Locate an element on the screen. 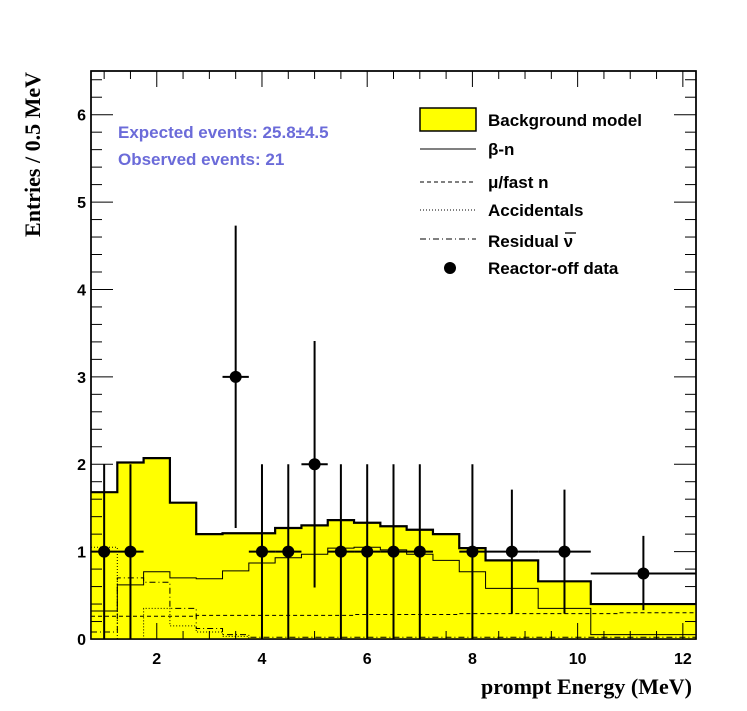  y-tick-label: 6 is located at coordinates (81, 116).